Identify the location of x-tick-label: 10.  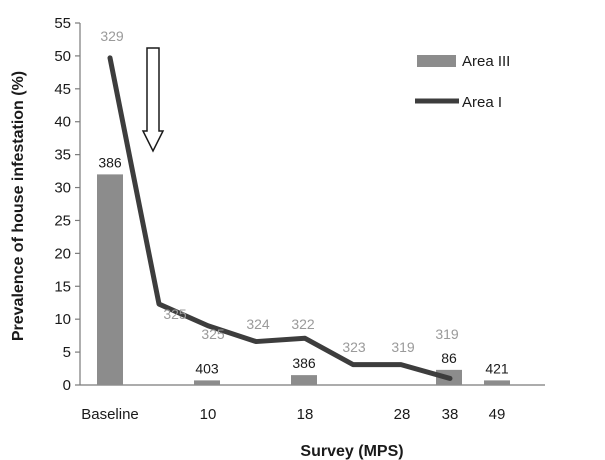
(208, 414).